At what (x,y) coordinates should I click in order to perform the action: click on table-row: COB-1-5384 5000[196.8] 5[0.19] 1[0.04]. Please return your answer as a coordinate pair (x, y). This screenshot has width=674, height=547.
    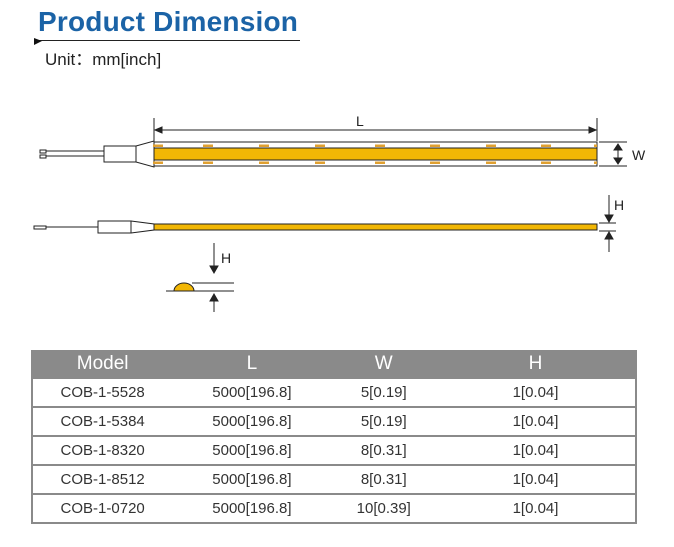
    Looking at the image, I should click on (334, 421).